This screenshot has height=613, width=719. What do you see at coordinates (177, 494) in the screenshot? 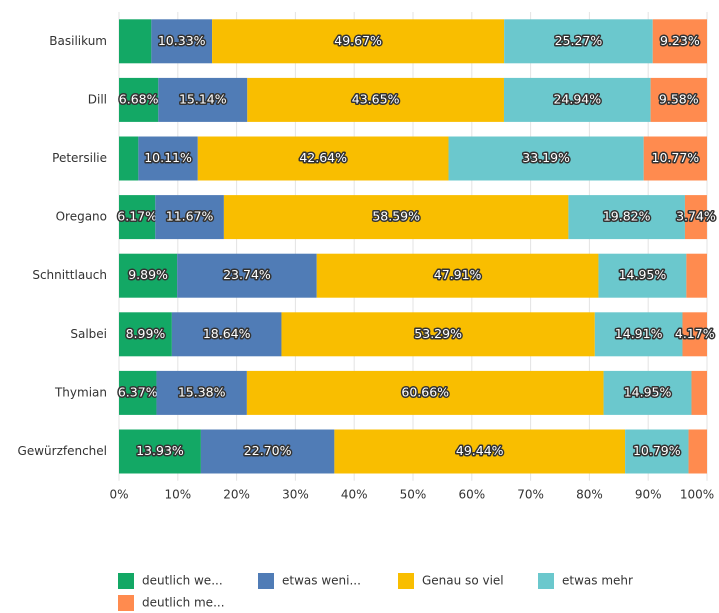
I see `x-tick-label: 10%` at bounding box center [177, 494].